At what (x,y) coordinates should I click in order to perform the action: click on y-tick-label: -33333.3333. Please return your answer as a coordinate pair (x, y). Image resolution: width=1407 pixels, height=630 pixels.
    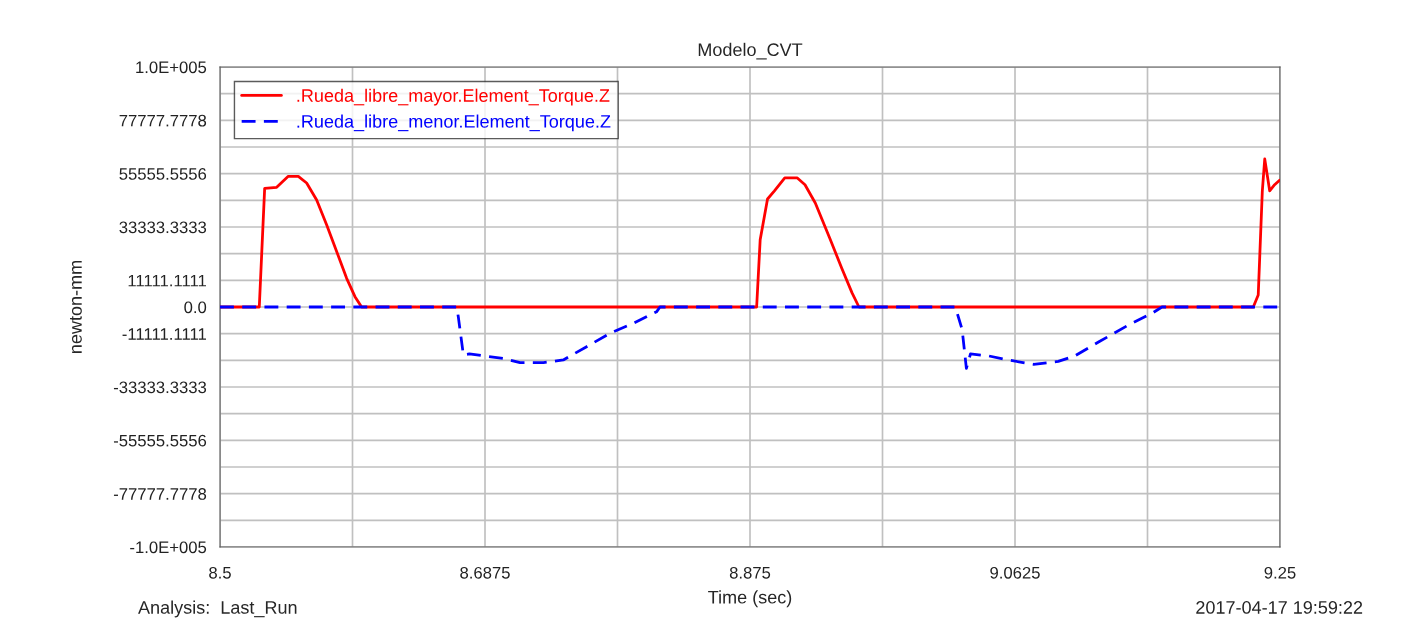
    Looking at the image, I should click on (160, 387).